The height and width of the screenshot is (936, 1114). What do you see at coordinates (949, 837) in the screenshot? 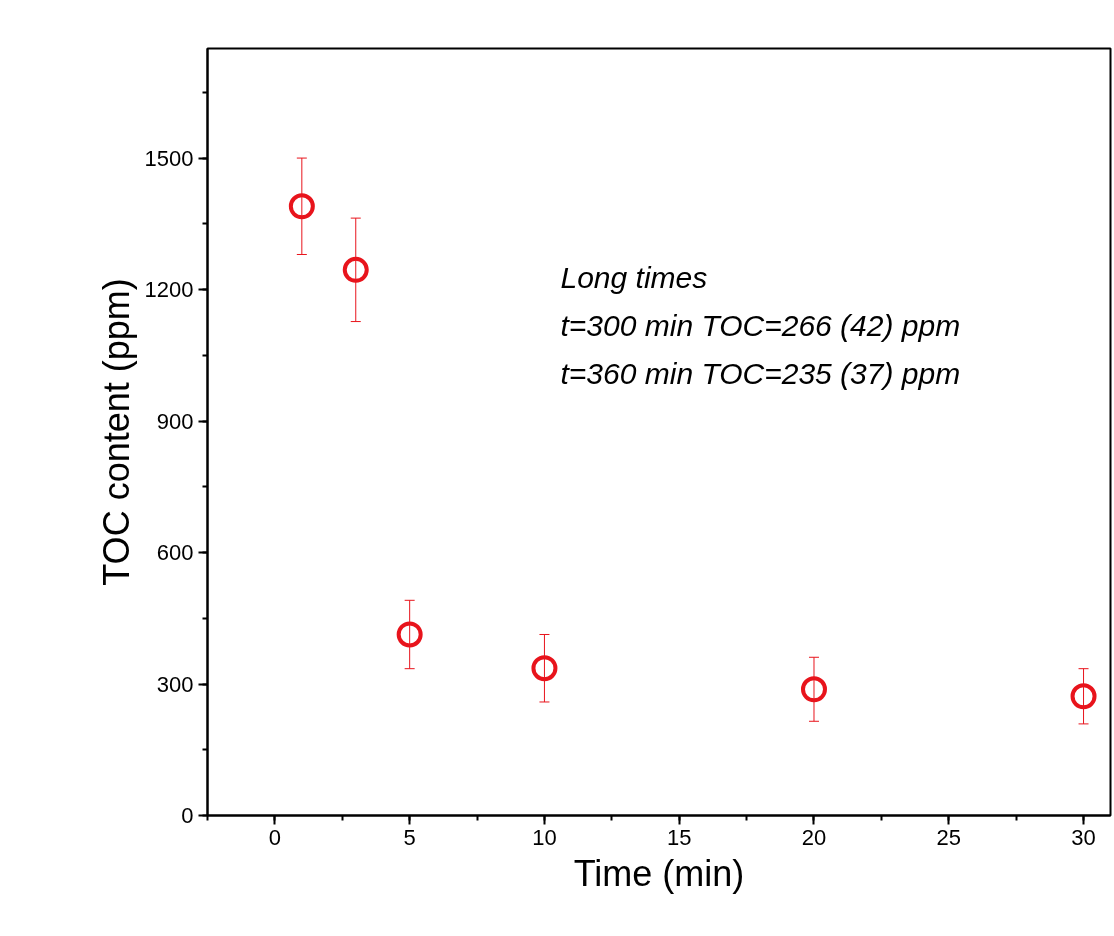
I see `x-tick-label: 25` at bounding box center [949, 837].